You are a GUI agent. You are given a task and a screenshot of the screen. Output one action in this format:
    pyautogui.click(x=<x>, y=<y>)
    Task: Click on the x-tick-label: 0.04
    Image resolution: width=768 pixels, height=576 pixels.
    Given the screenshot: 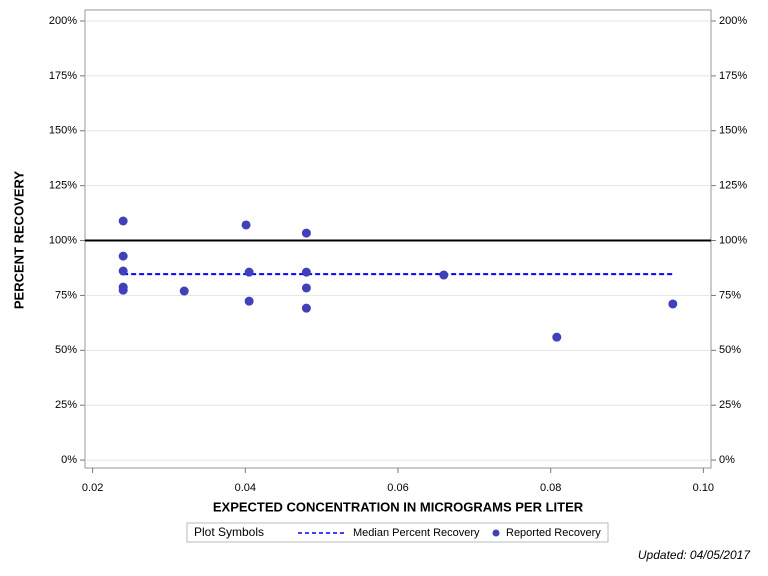 What is the action you would take?
    pyautogui.click(x=245, y=488)
    